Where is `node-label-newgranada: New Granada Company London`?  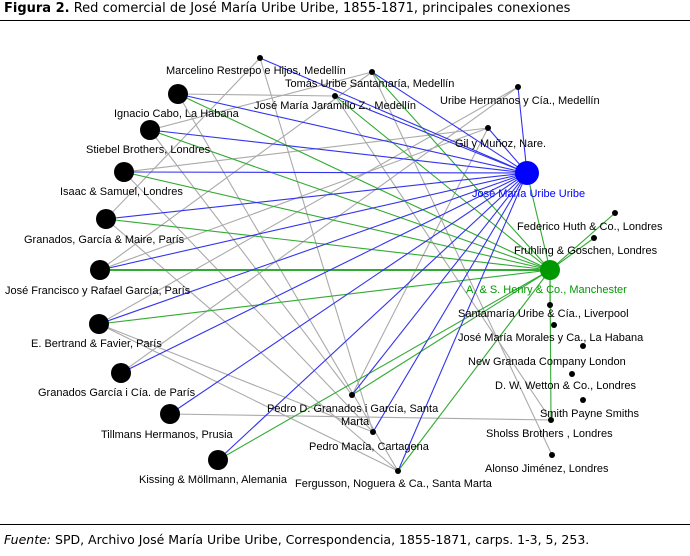 node-label-newgranada: New Granada Company London is located at coordinates (547, 362).